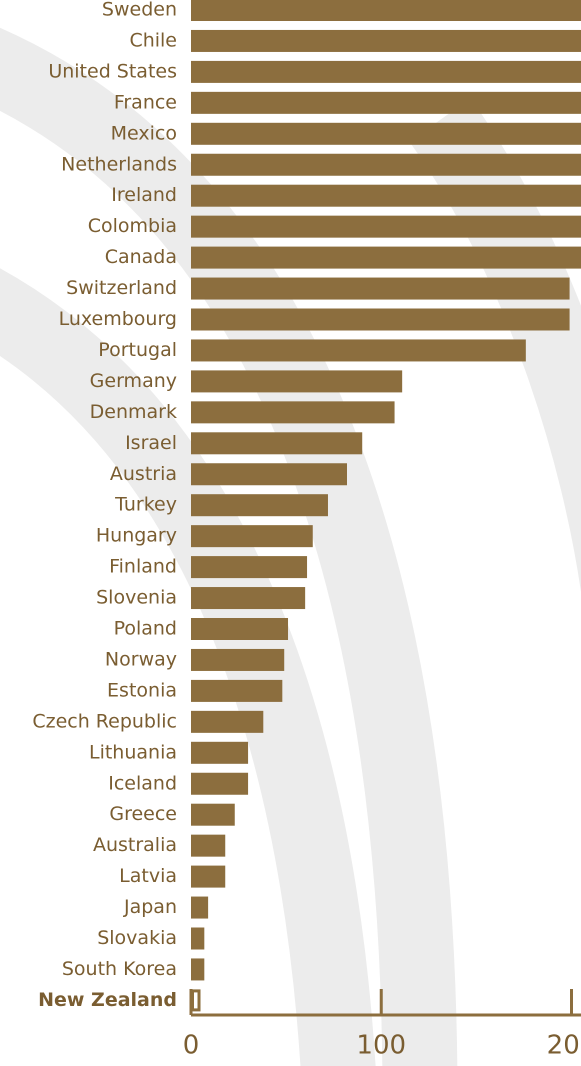 This screenshot has width=581, height=1066. I want to click on category-label: Colombia, so click(132, 226).